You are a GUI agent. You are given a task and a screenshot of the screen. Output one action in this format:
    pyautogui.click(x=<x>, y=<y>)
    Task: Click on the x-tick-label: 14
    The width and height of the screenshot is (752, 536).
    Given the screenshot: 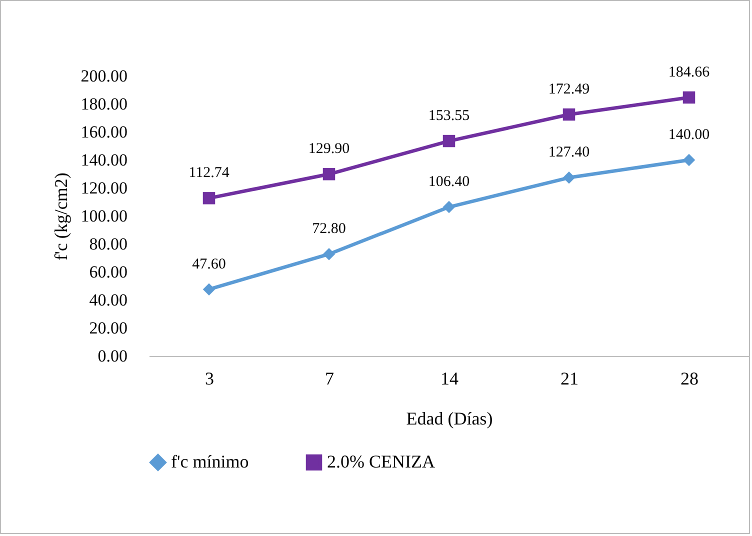 What is the action you would take?
    pyautogui.click(x=449, y=378)
    